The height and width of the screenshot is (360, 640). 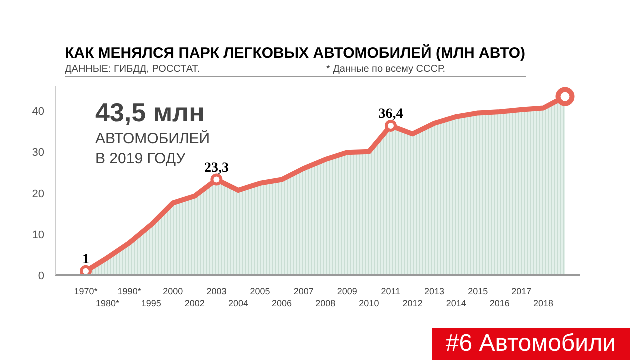 I want to click on x-tick-label: 2000, so click(x=173, y=291).